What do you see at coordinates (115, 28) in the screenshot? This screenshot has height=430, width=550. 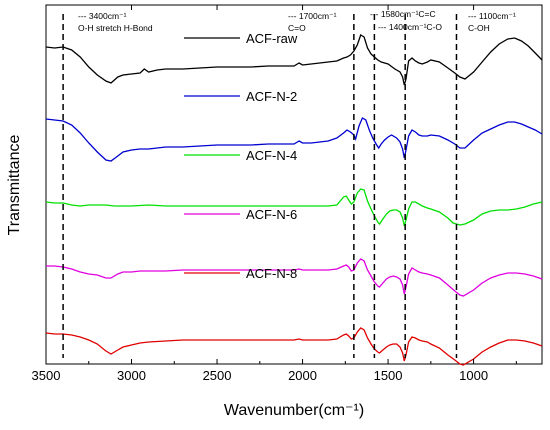 I see `annotation-label: O-H stretch H-Bond` at bounding box center [115, 28].